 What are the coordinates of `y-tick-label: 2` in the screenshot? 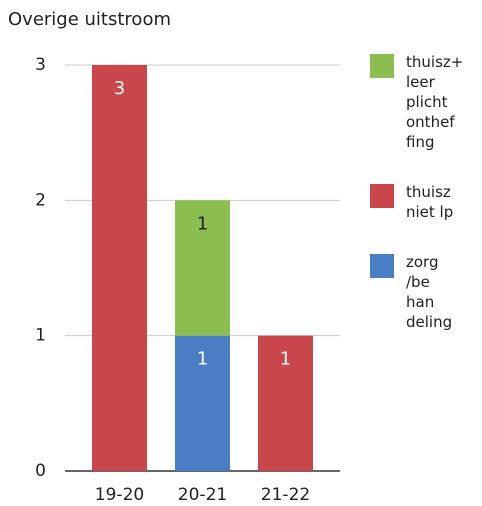 It's located at (40, 200).